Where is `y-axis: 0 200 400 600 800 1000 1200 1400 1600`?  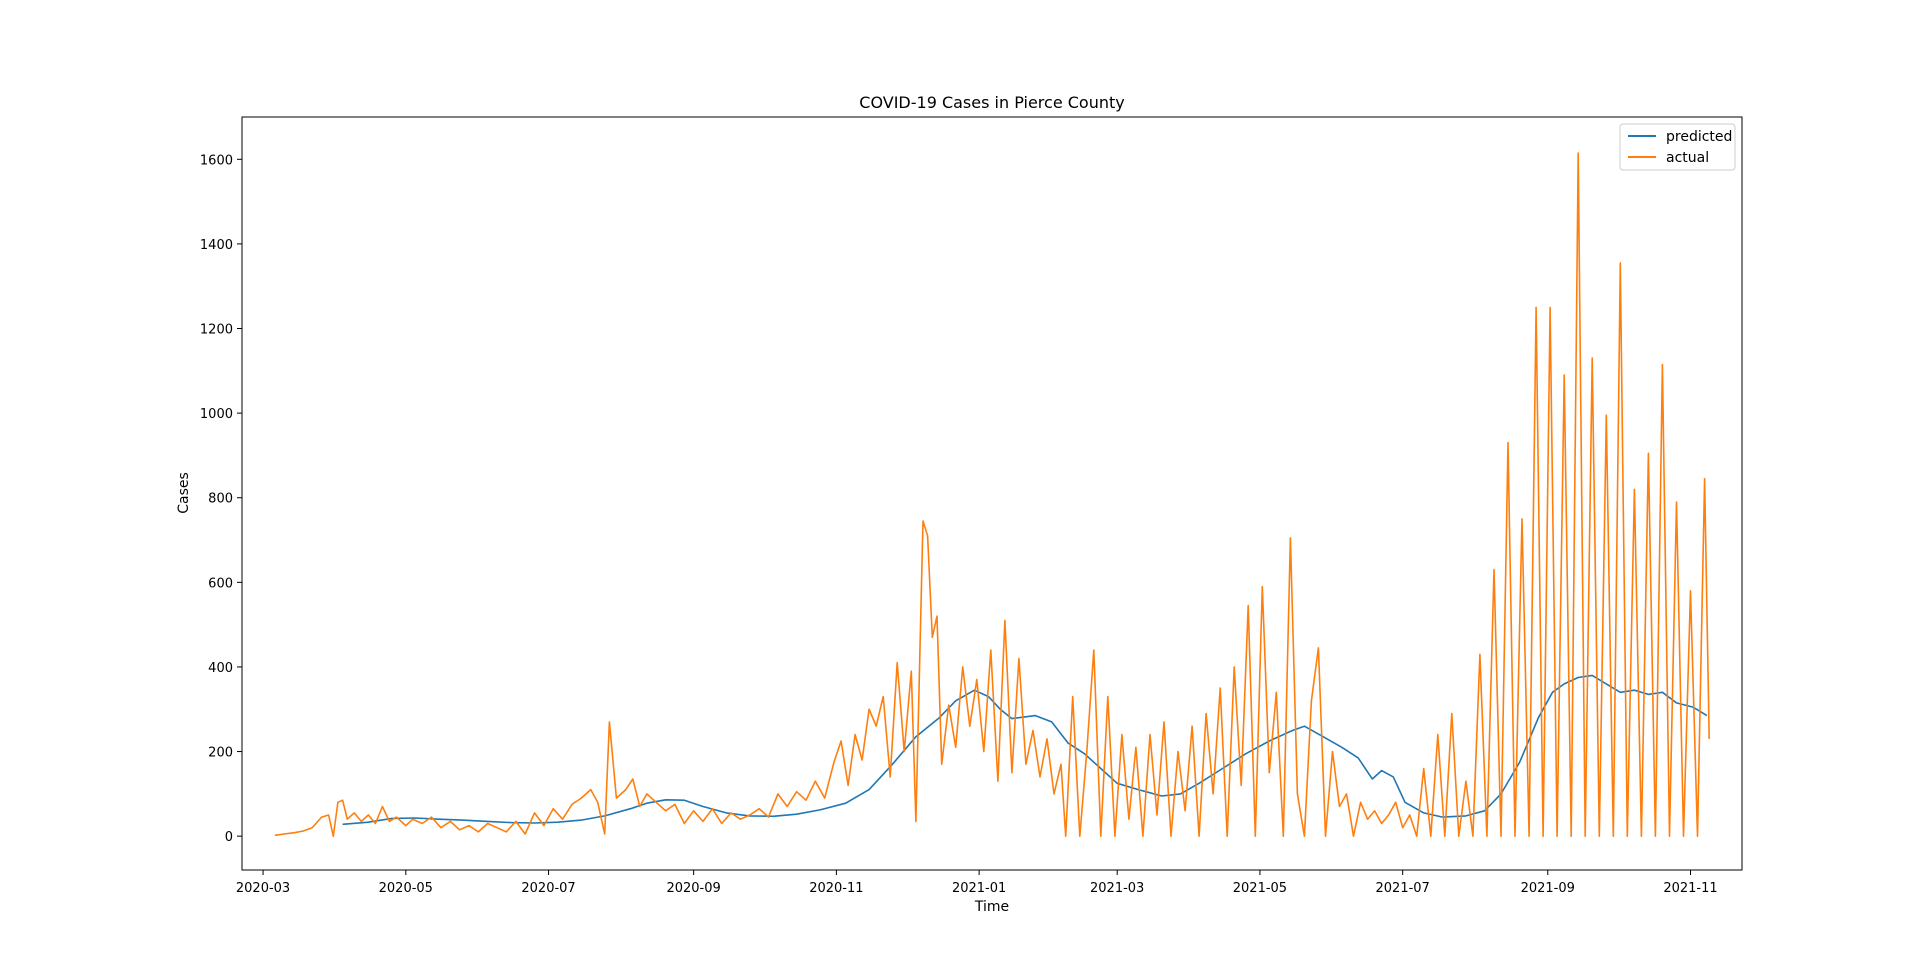
y-axis: 0 200 400 600 800 1000 1200 1400 1600 is located at coordinates (221, 499).